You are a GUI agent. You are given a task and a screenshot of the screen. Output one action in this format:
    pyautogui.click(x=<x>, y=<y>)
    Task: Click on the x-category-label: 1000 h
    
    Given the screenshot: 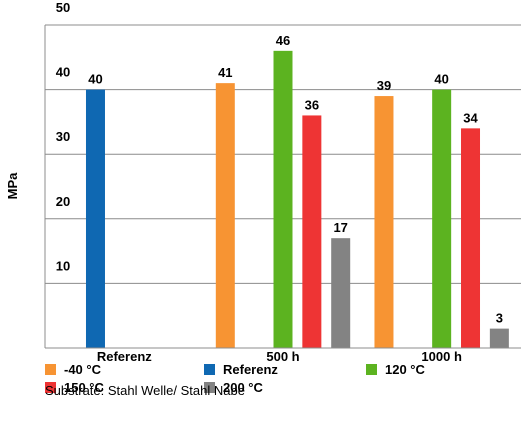 What is the action you would take?
    pyautogui.click(x=441, y=356)
    